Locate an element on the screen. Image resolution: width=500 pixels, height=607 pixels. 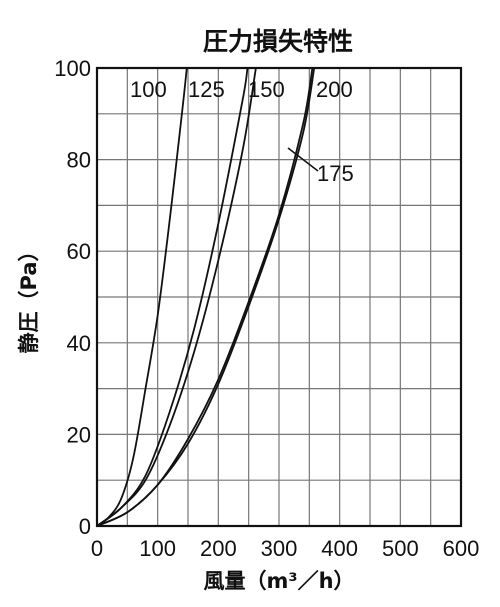
x-tick-label: 500 is located at coordinates (400, 548).